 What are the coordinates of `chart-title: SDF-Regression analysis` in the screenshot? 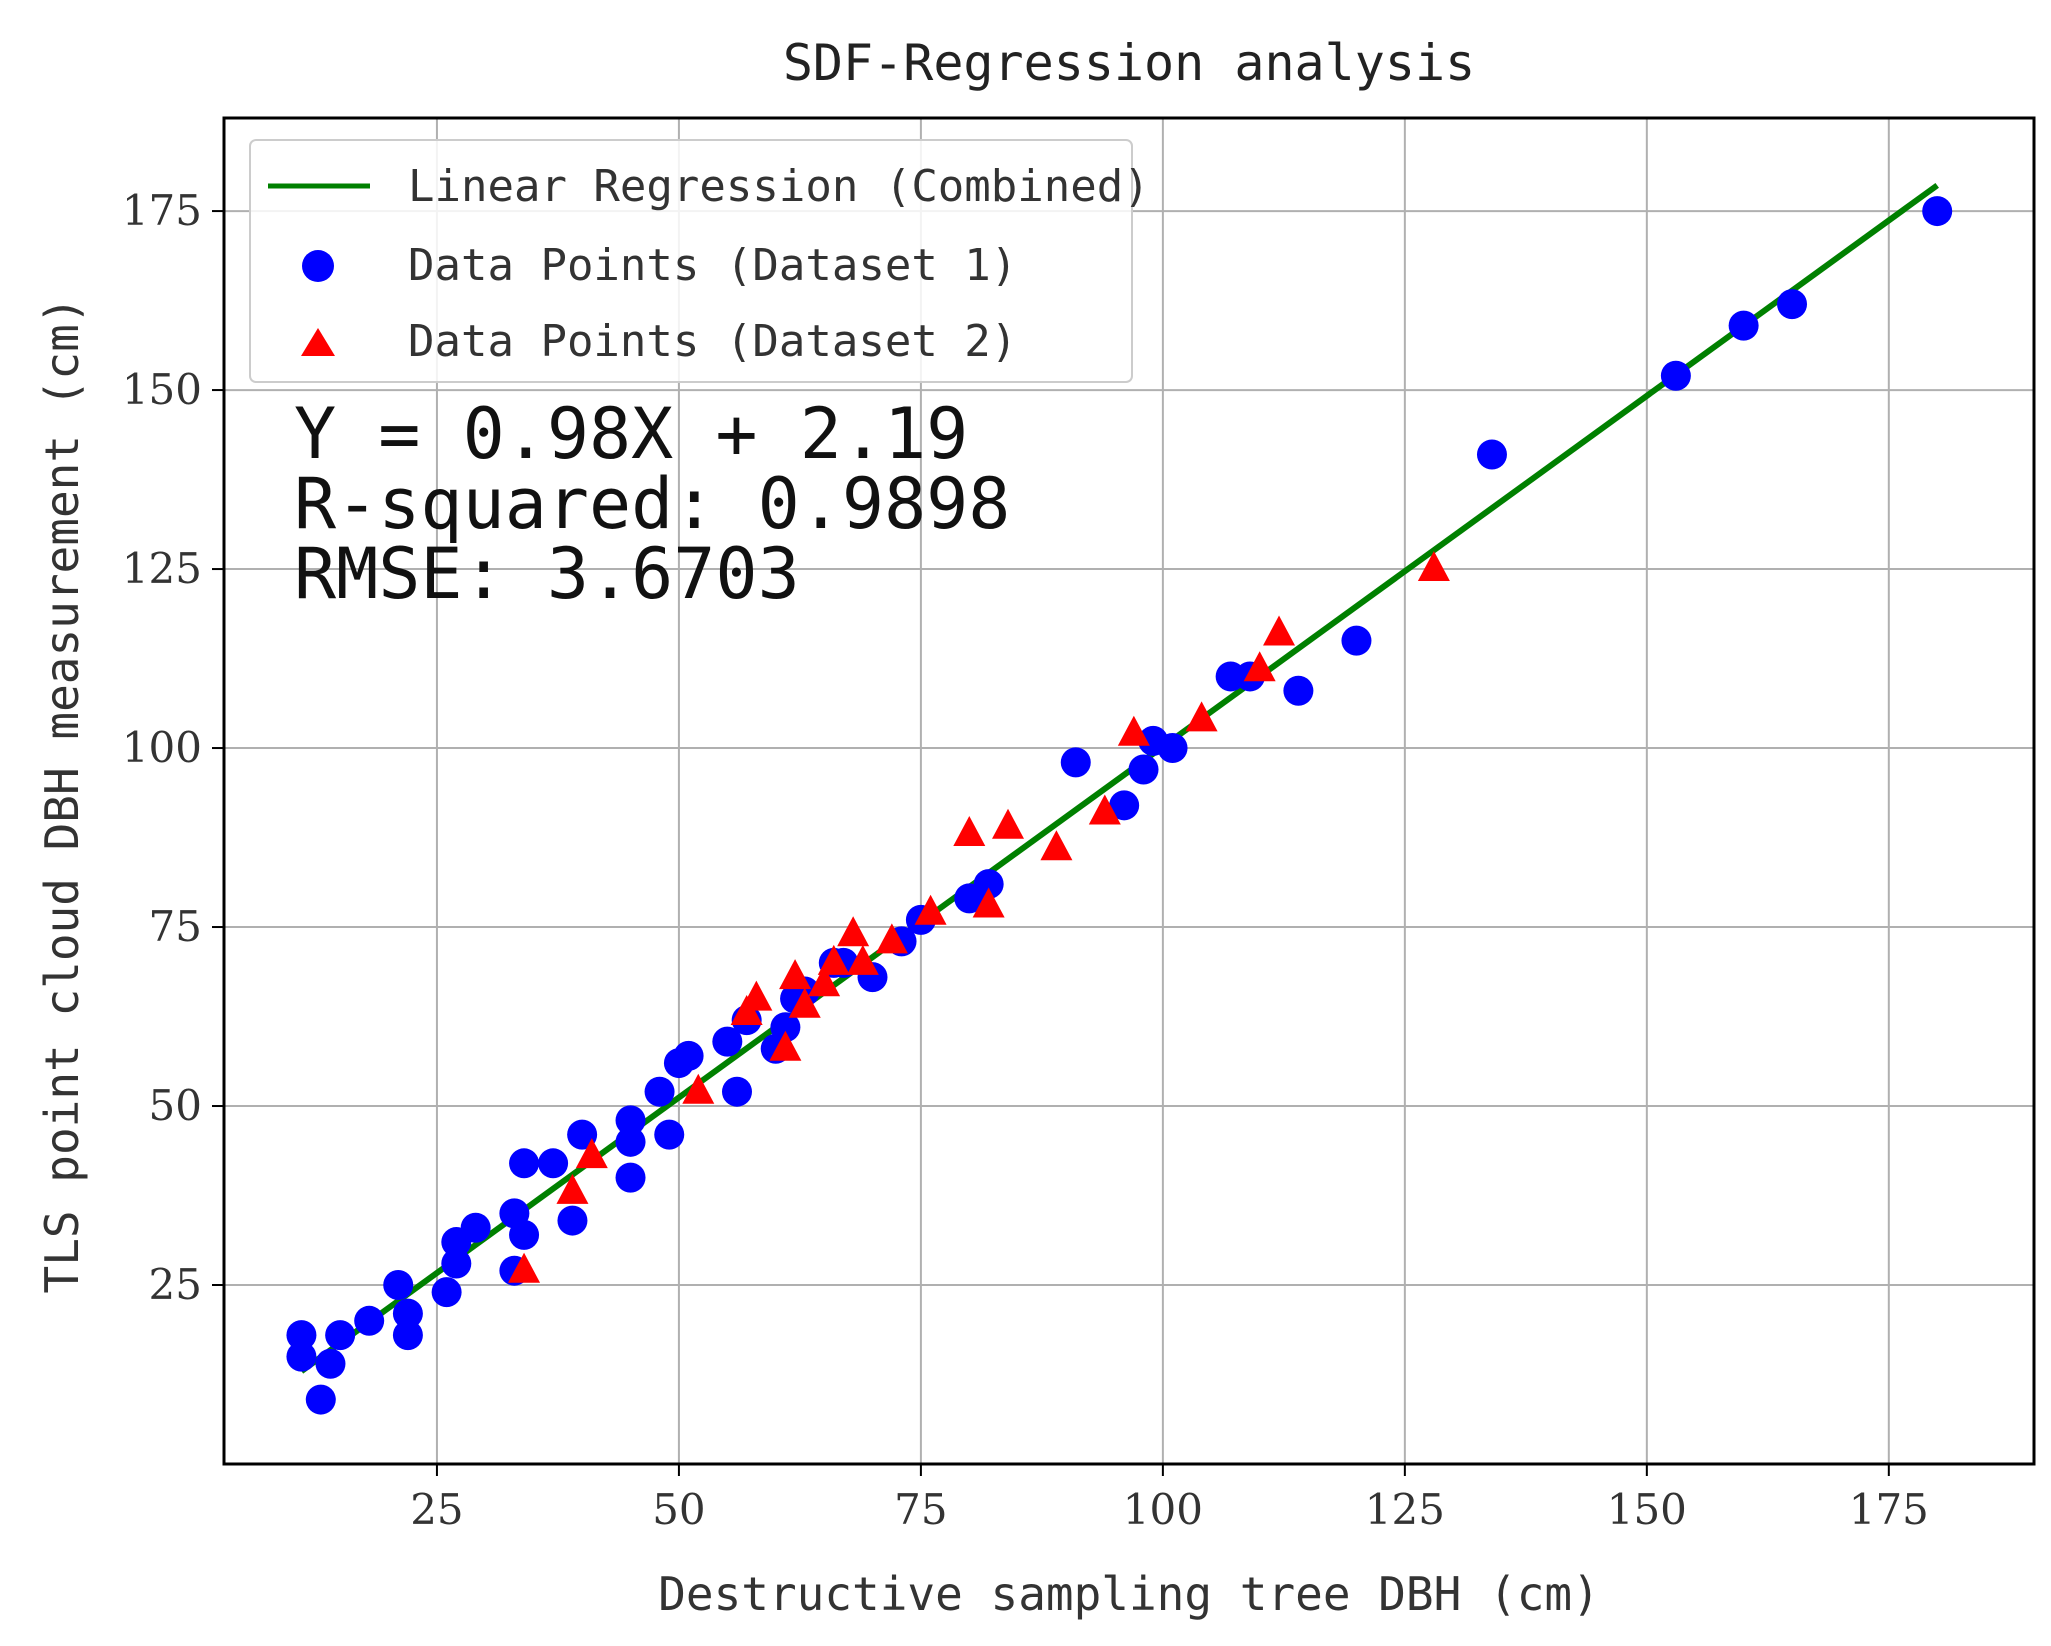 It's located at (1129, 63).